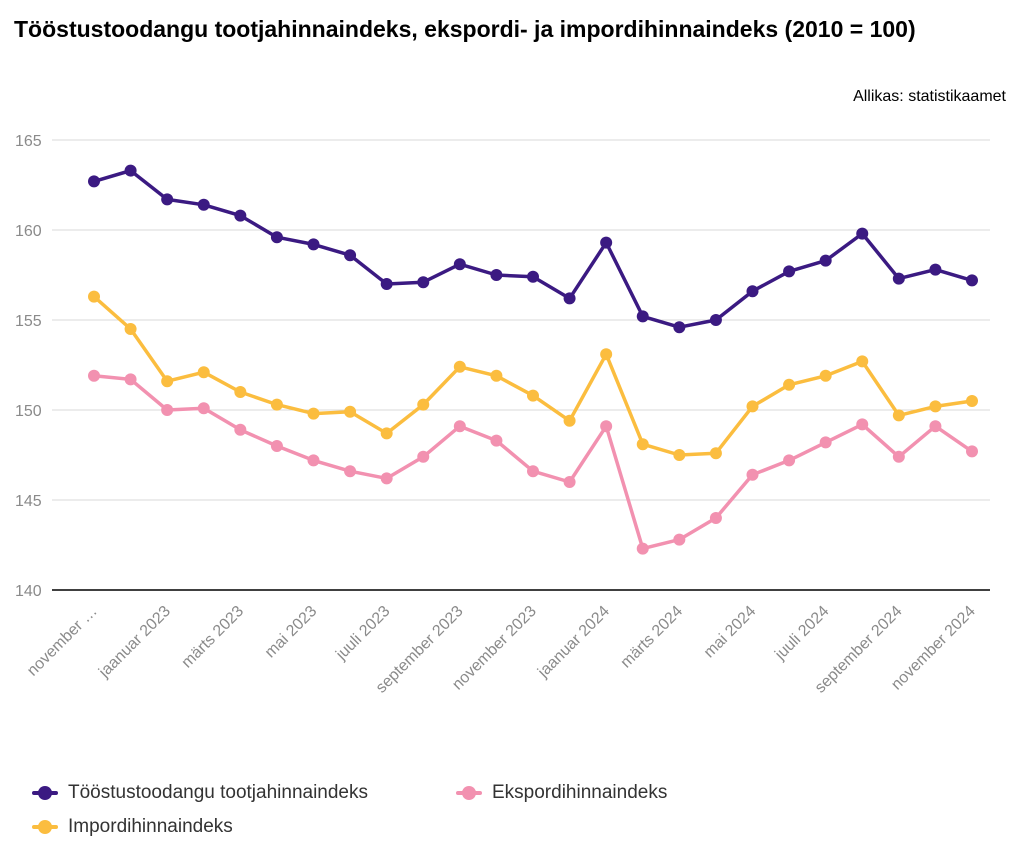 The image size is (1024, 853). Describe the element at coordinates (28, 141) in the screenshot. I see `y-tick-label: 165` at that location.